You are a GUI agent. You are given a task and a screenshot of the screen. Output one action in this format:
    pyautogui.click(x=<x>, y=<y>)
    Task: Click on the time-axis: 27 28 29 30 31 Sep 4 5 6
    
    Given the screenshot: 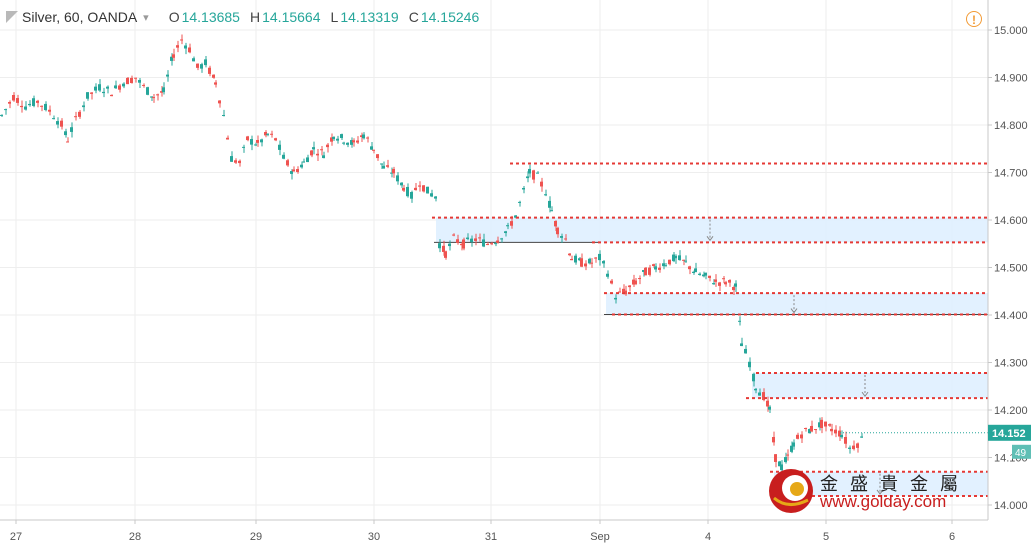 What is the action you would take?
    pyautogui.click(x=494, y=531)
    